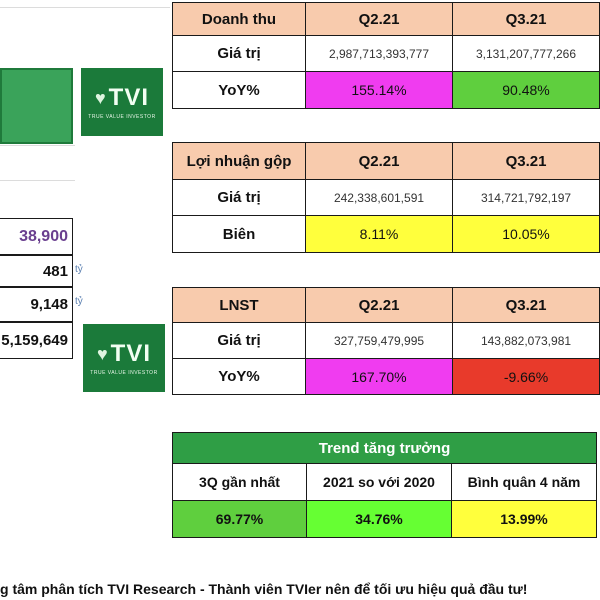 The width and height of the screenshot is (600, 600). What do you see at coordinates (379, 234) in the screenshot?
I see `gross-margin-q2: 8.11%` at bounding box center [379, 234].